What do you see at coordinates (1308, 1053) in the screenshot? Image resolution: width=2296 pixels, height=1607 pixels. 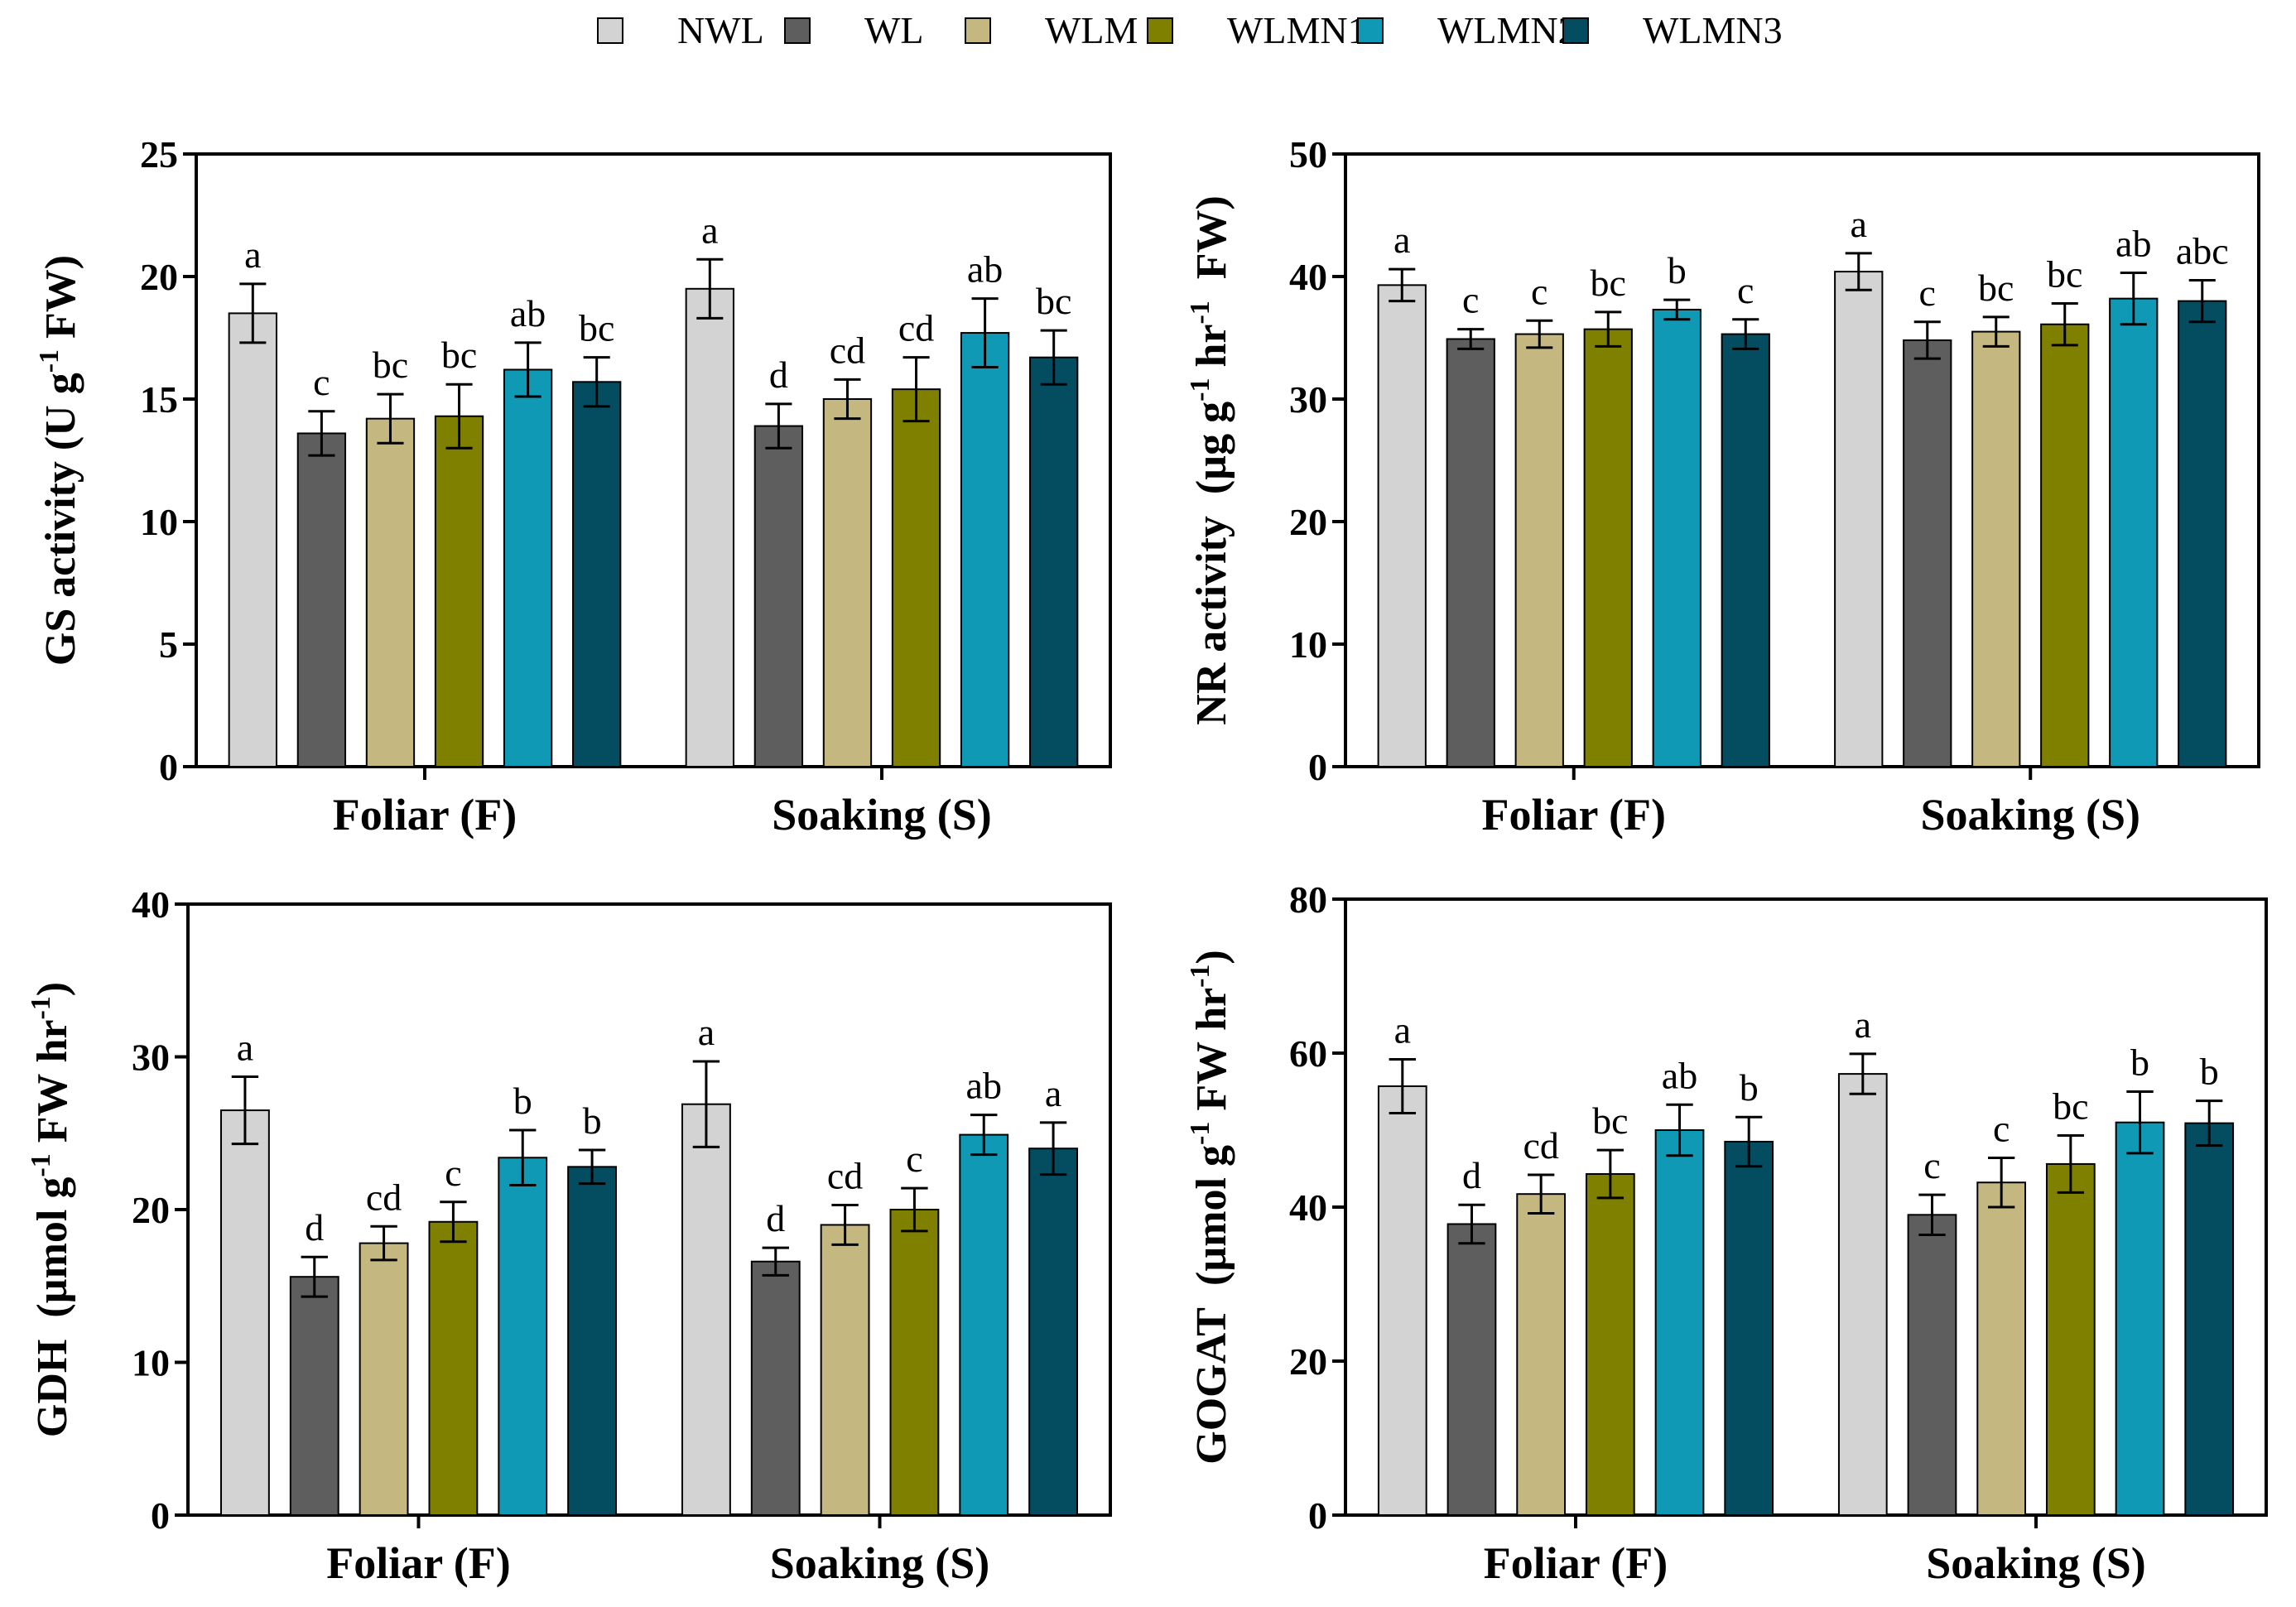 I see `y-tick-label-gogat: 60` at bounding box center [1308, 1053].